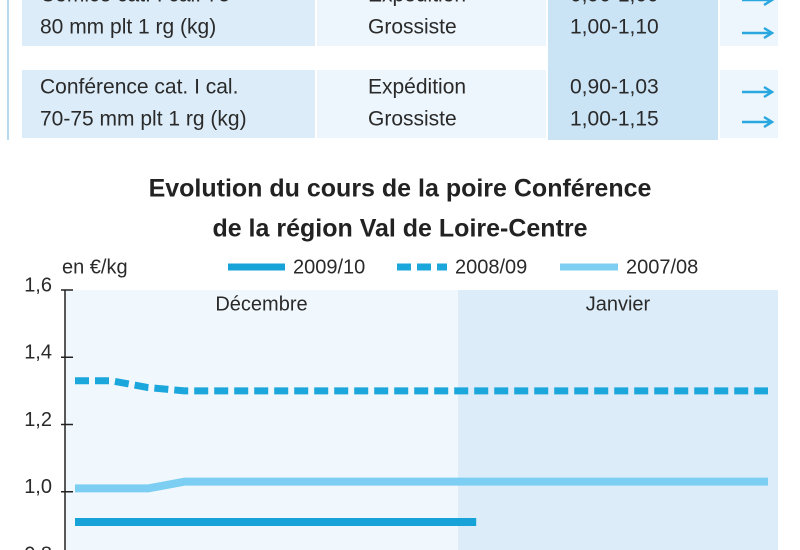  Describe the element at coordinates (614, 3) in the screenshot. I see `price: 0,90-1,00` at that location.